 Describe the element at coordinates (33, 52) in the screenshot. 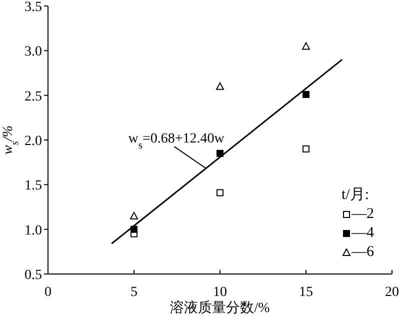

I see `y-tick-label: 3.0` at that location.